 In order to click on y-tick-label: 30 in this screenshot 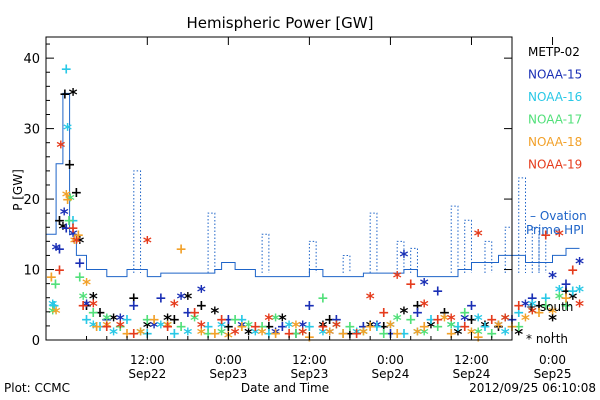, I will do `click(31, 130)`.